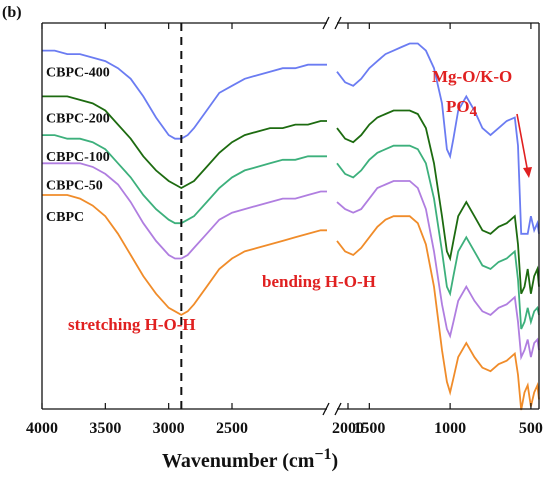  What do you see at coordinates (348, 428) in the screenshot?
I see `x-tick-label: 2000` at bounding box center [348, 428].